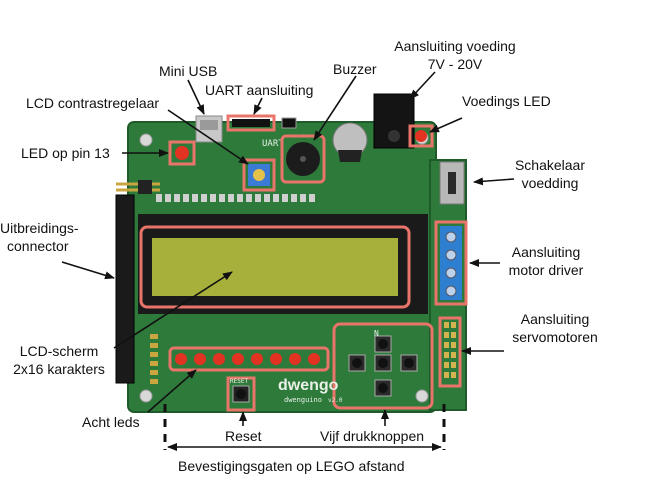 The height and width of the screenshot is (478, 650). What do you see at coordinates (235, 198) in the screenshot?
I see `lcd-header-pins` at bounding box center [235, 198].